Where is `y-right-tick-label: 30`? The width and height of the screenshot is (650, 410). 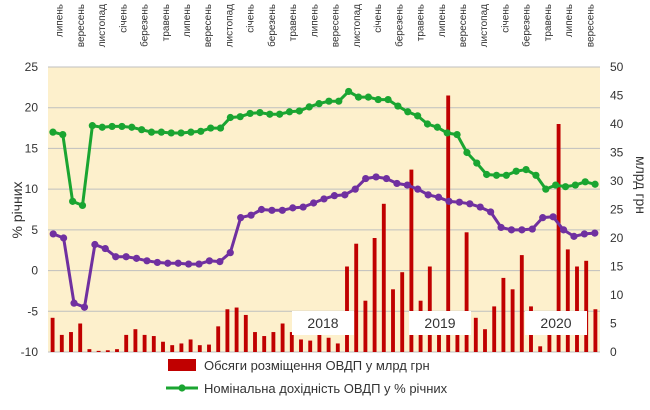
y-right-tick-label: 30 is located at coordinates (617, 181).